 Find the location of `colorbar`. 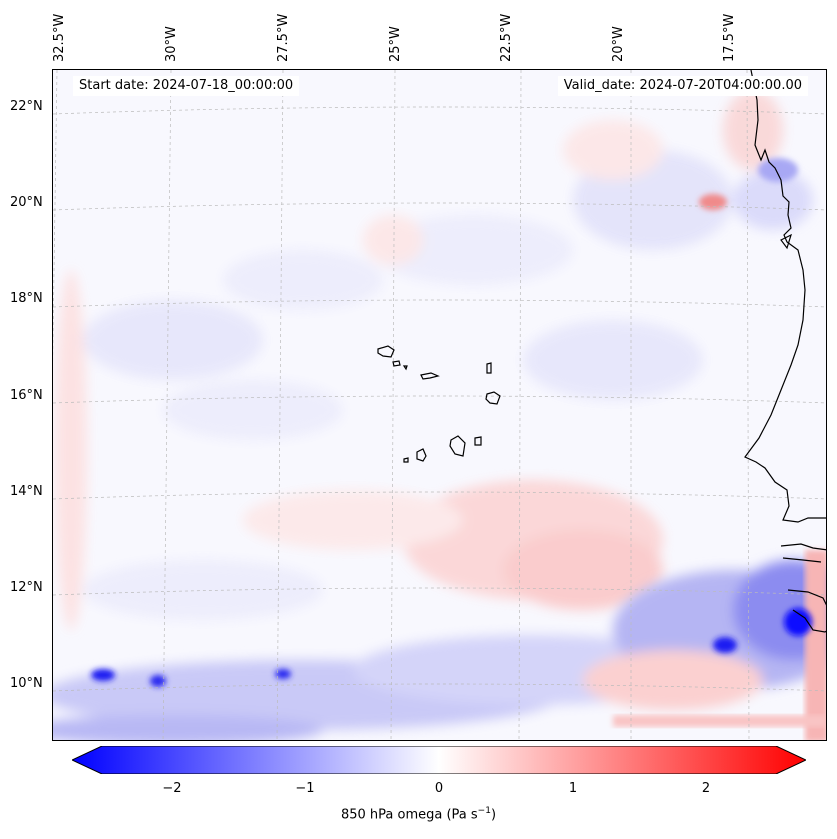

colorbar is located at coordinates (439, 760).